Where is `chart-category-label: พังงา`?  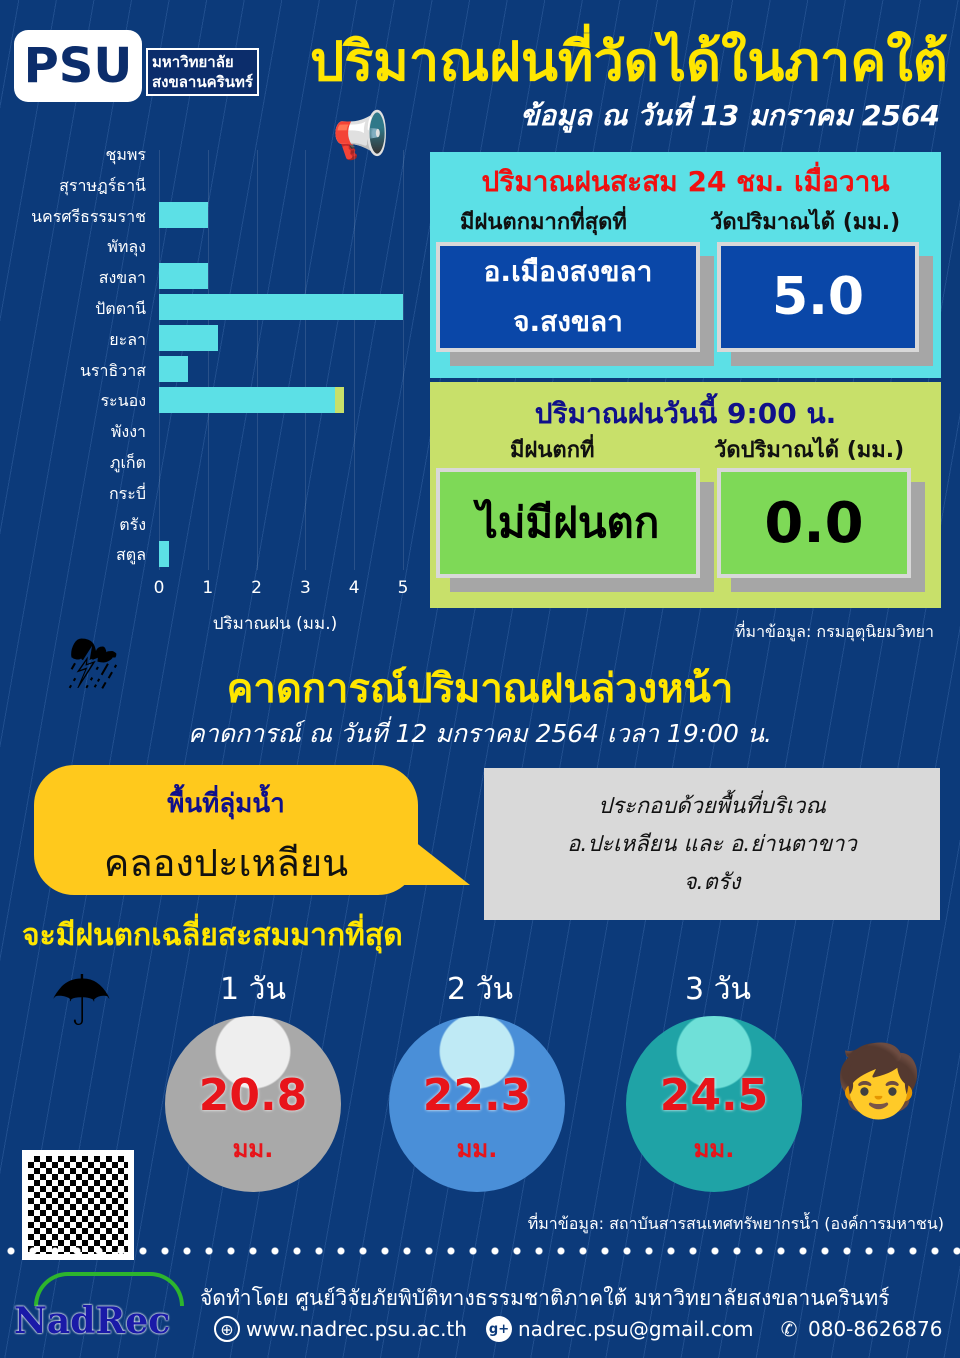
chart-category-label: พังงา is located at coordinates (128, 432).